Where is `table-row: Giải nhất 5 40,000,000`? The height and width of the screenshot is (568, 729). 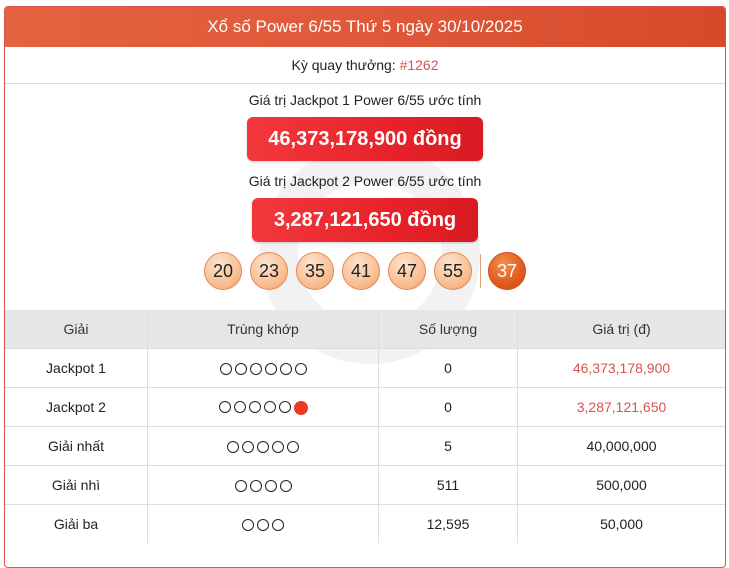 table-row: Giải nhất 5 40,000,000 is located at coordinates (365, 446).